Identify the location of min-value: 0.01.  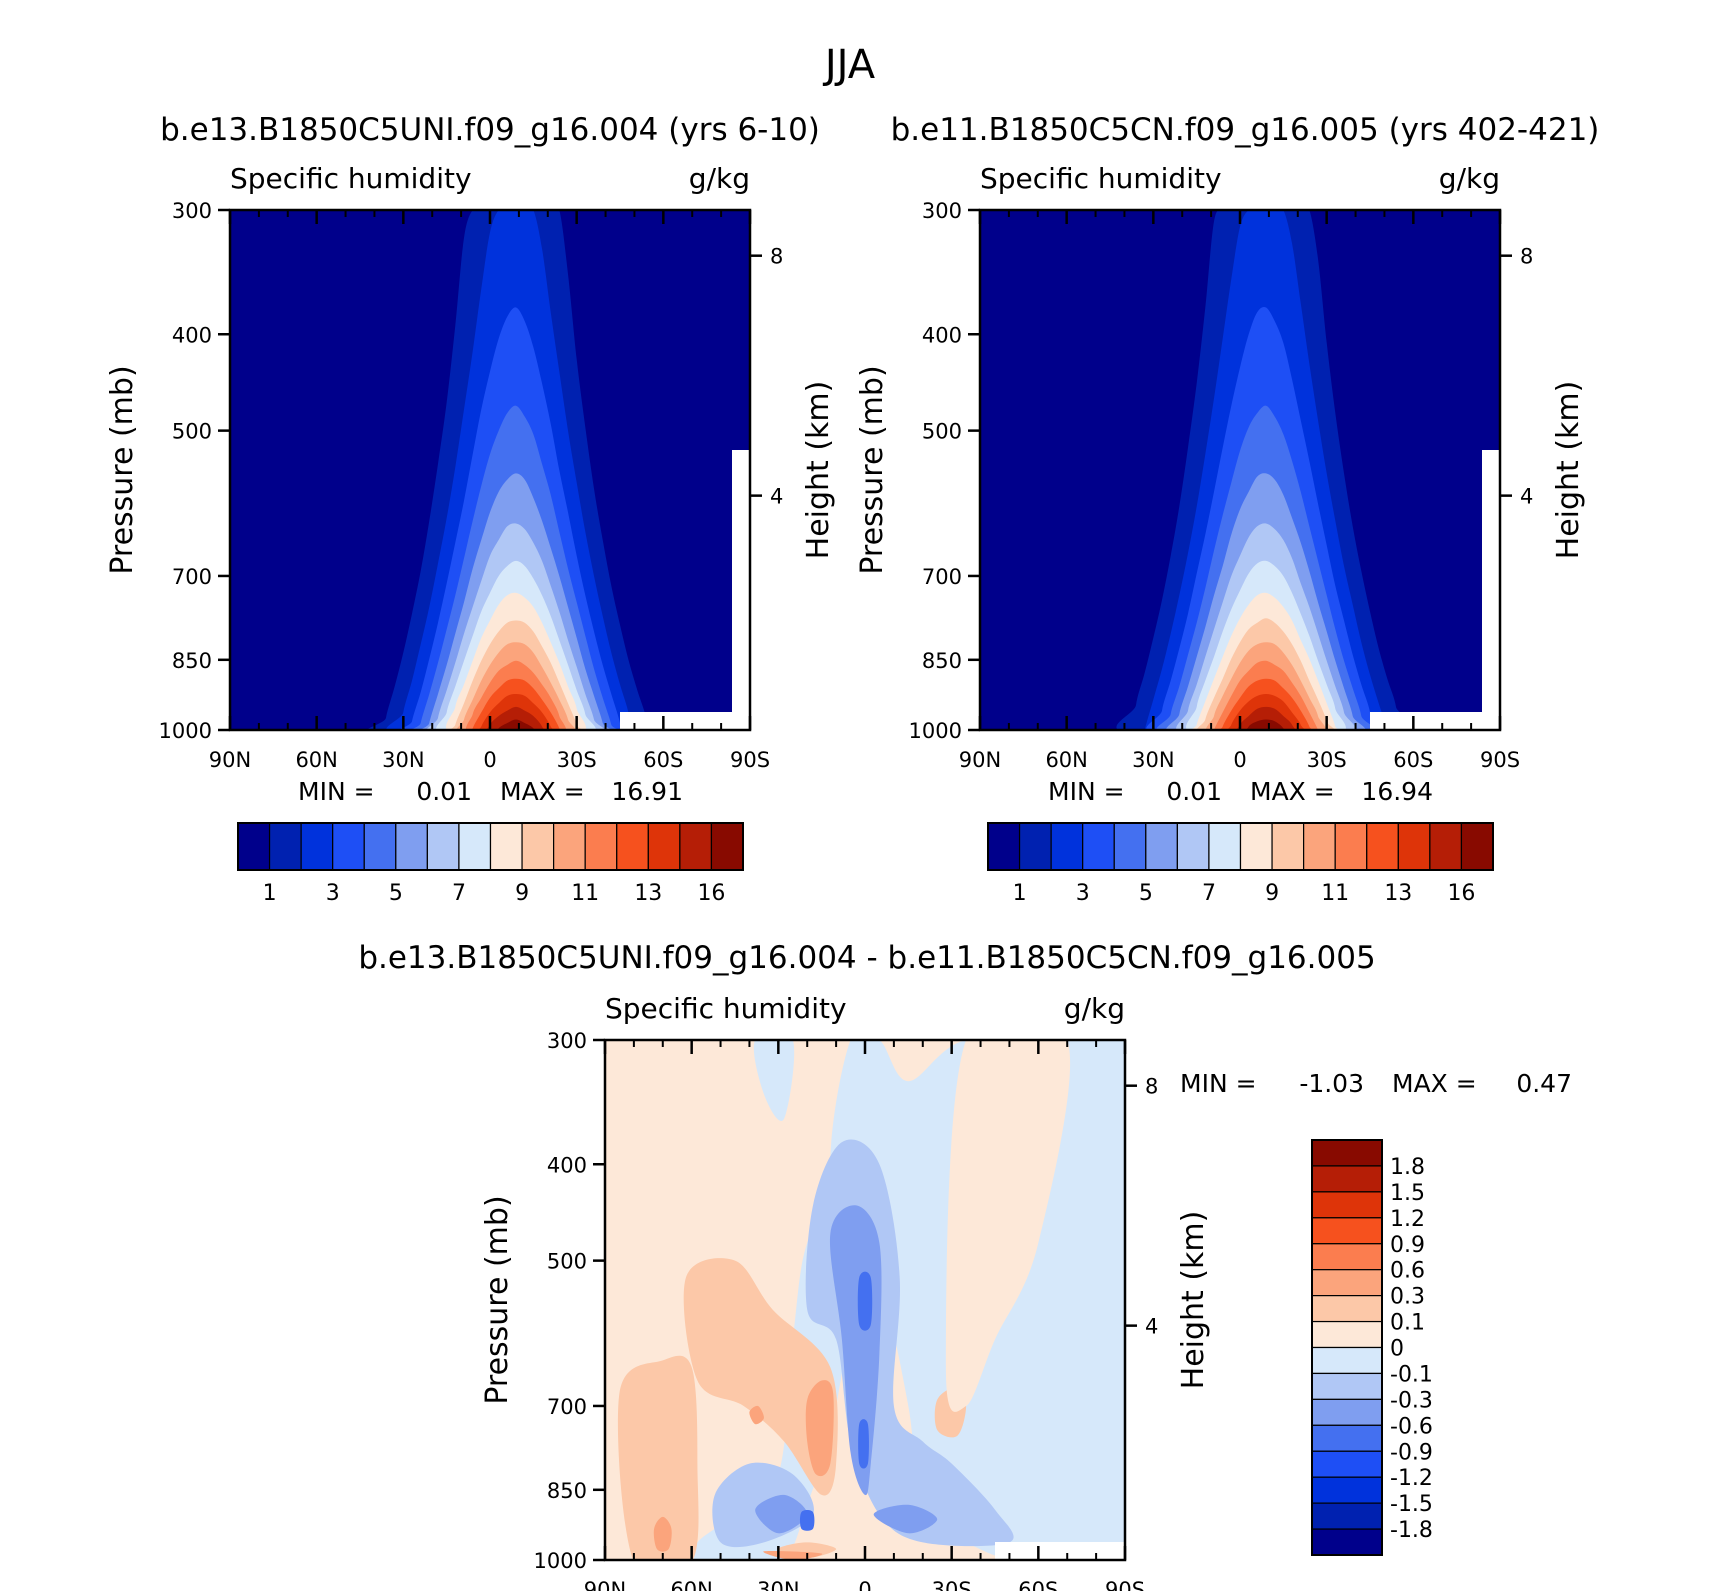
(1194, 791).